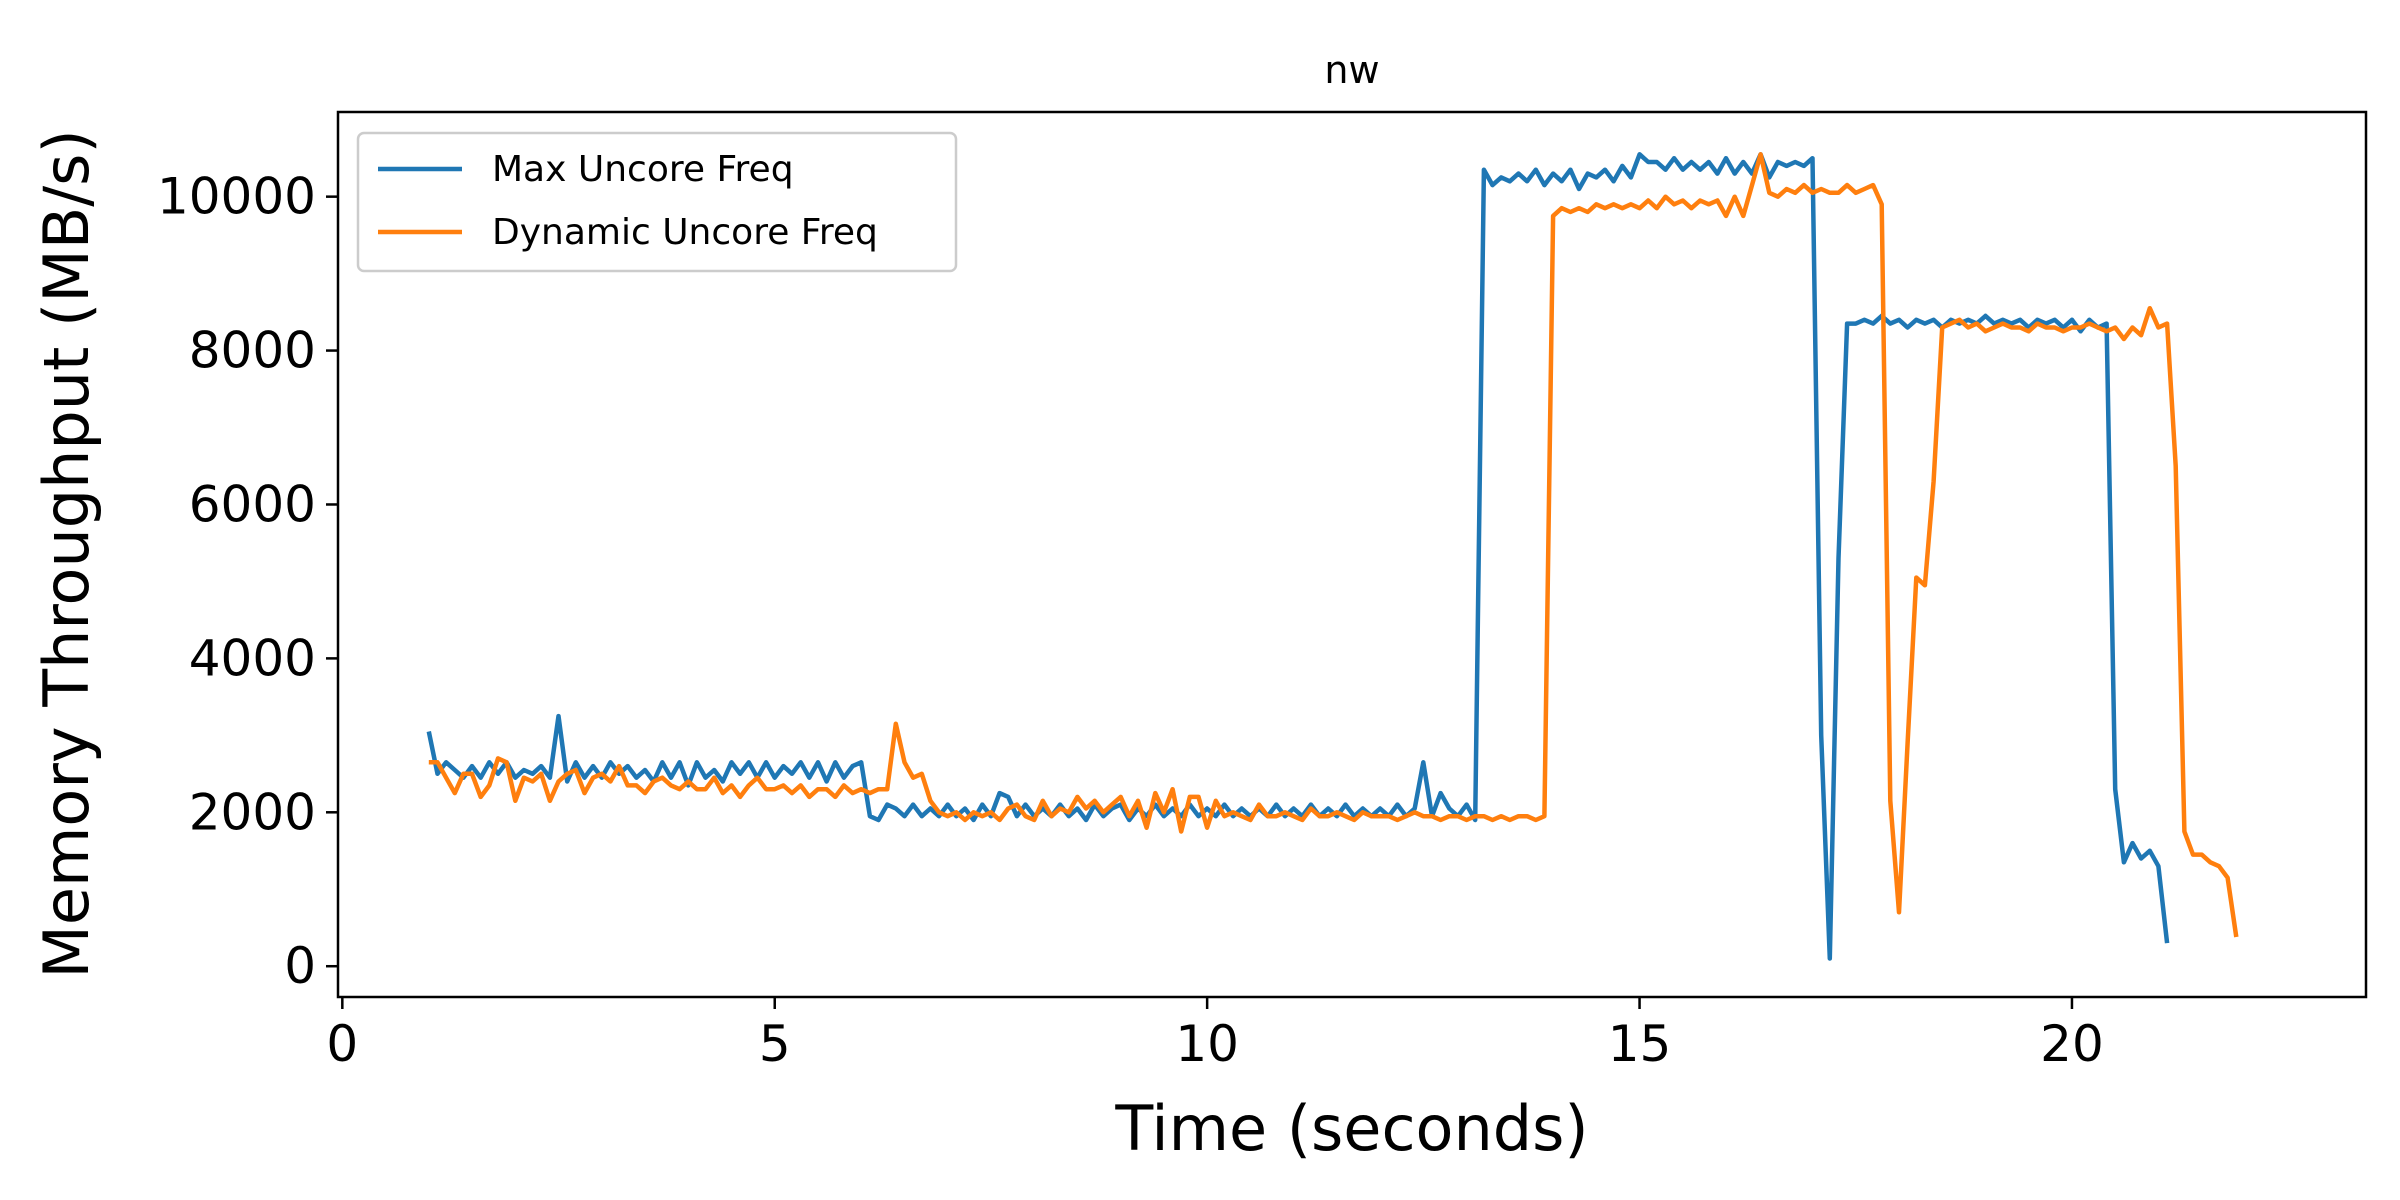  What do you see at coordinates (300, 966) in the screenshot?
I see `y-tick-label: 0` at bounding box center [300, 966].